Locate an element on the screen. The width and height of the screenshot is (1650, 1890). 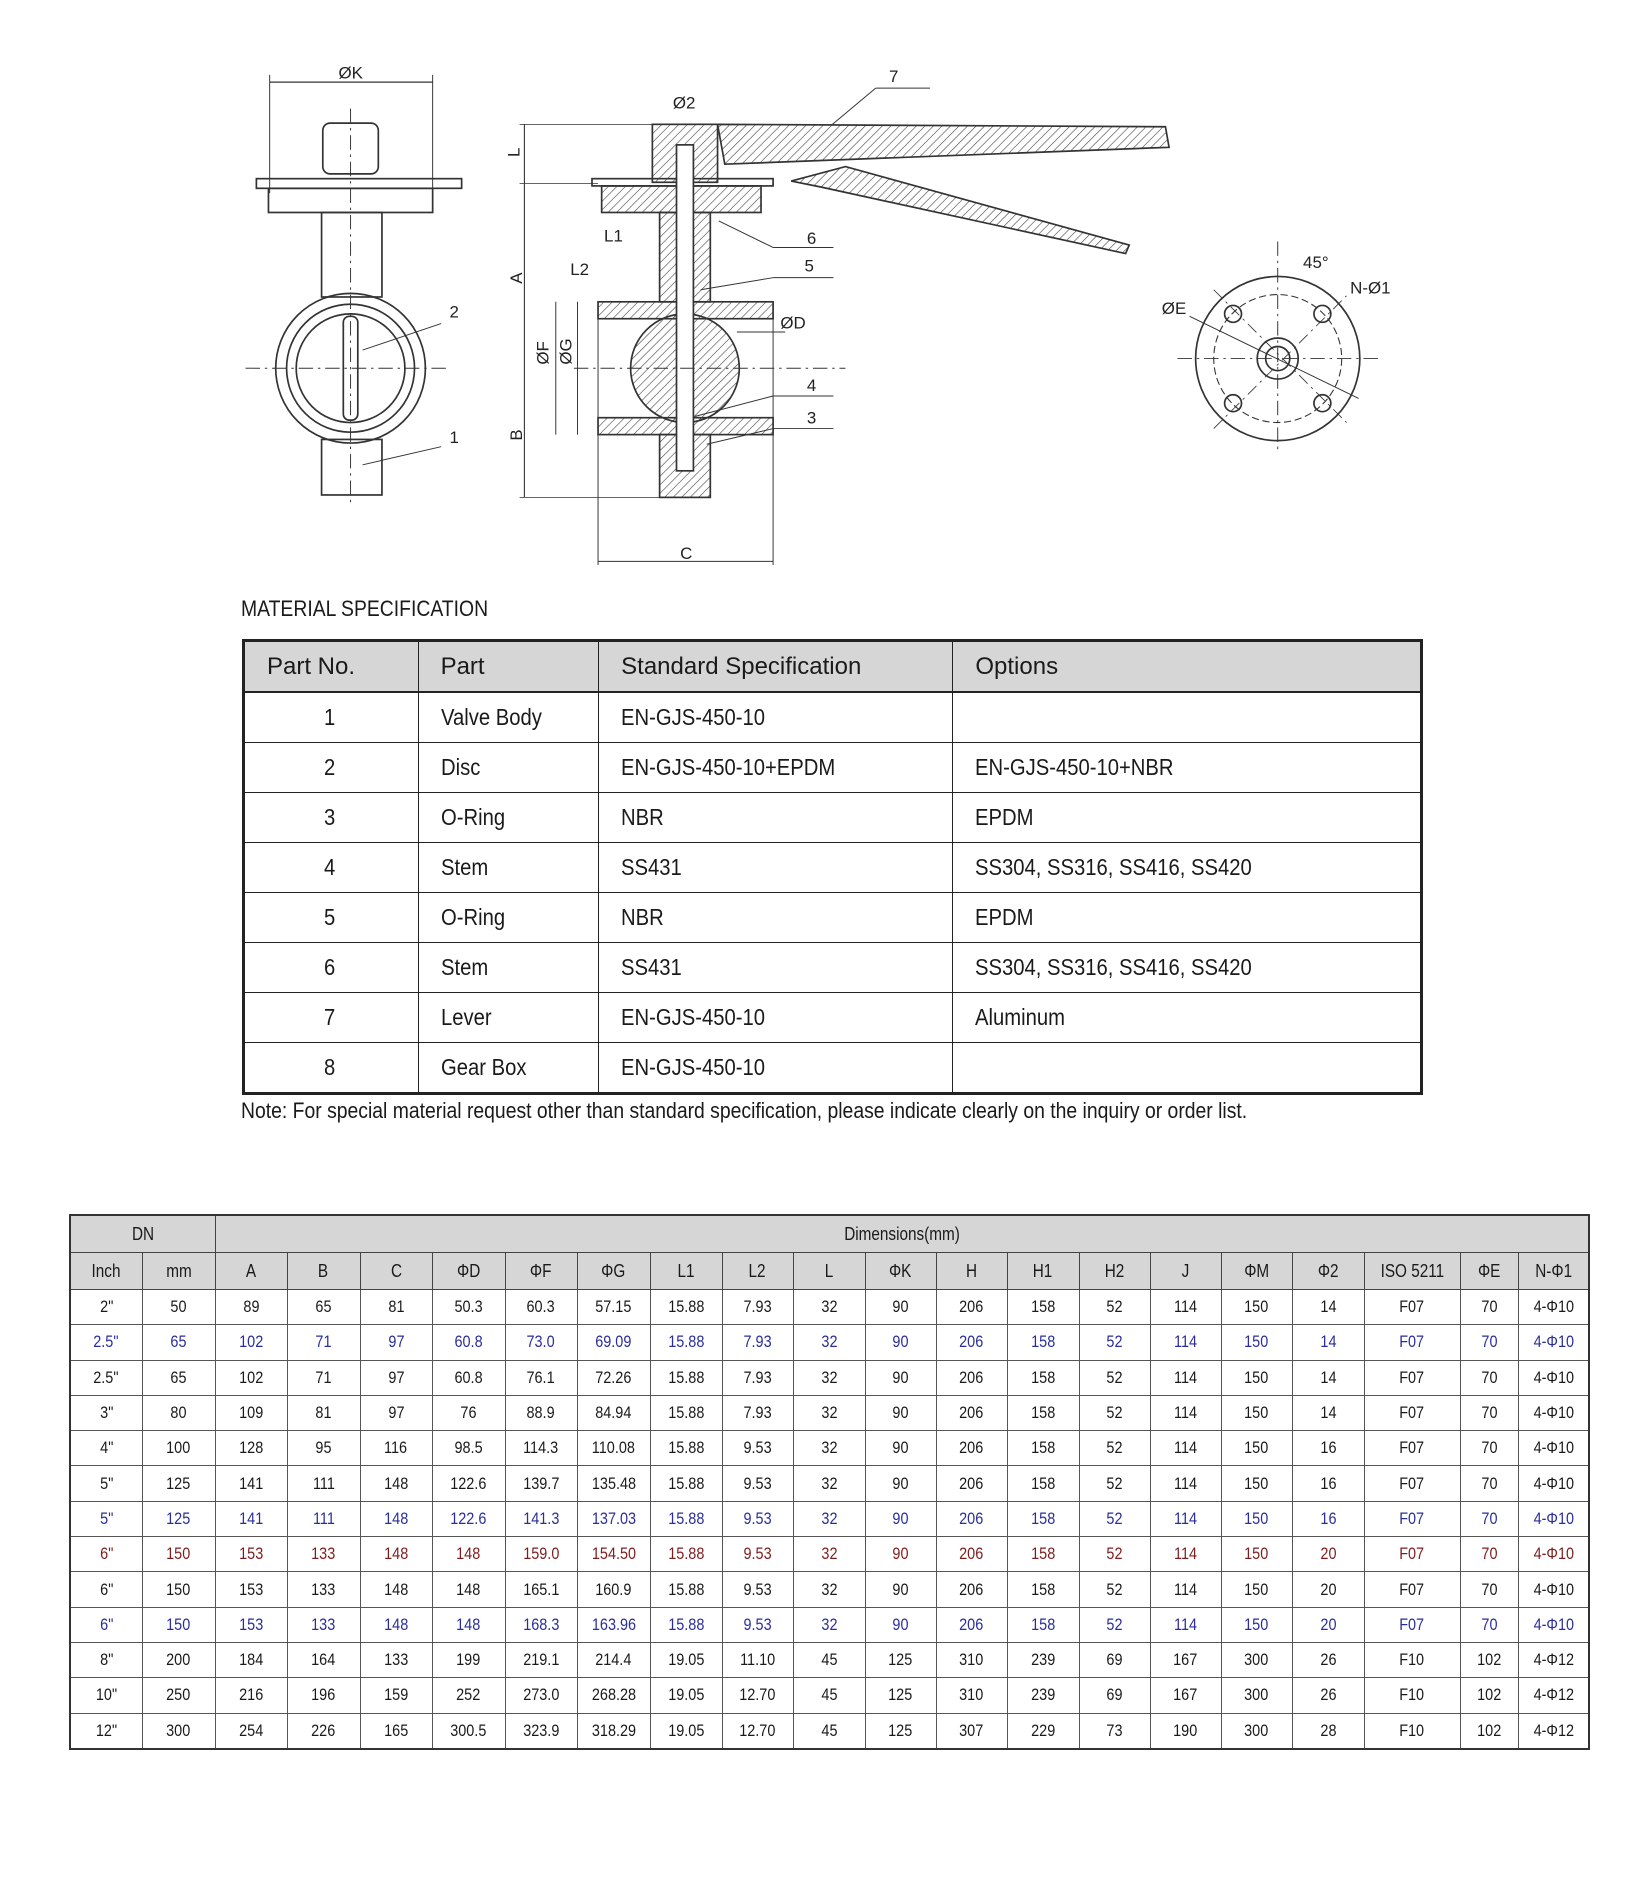
material-cell: 5 is located at coordinates (331, 917).